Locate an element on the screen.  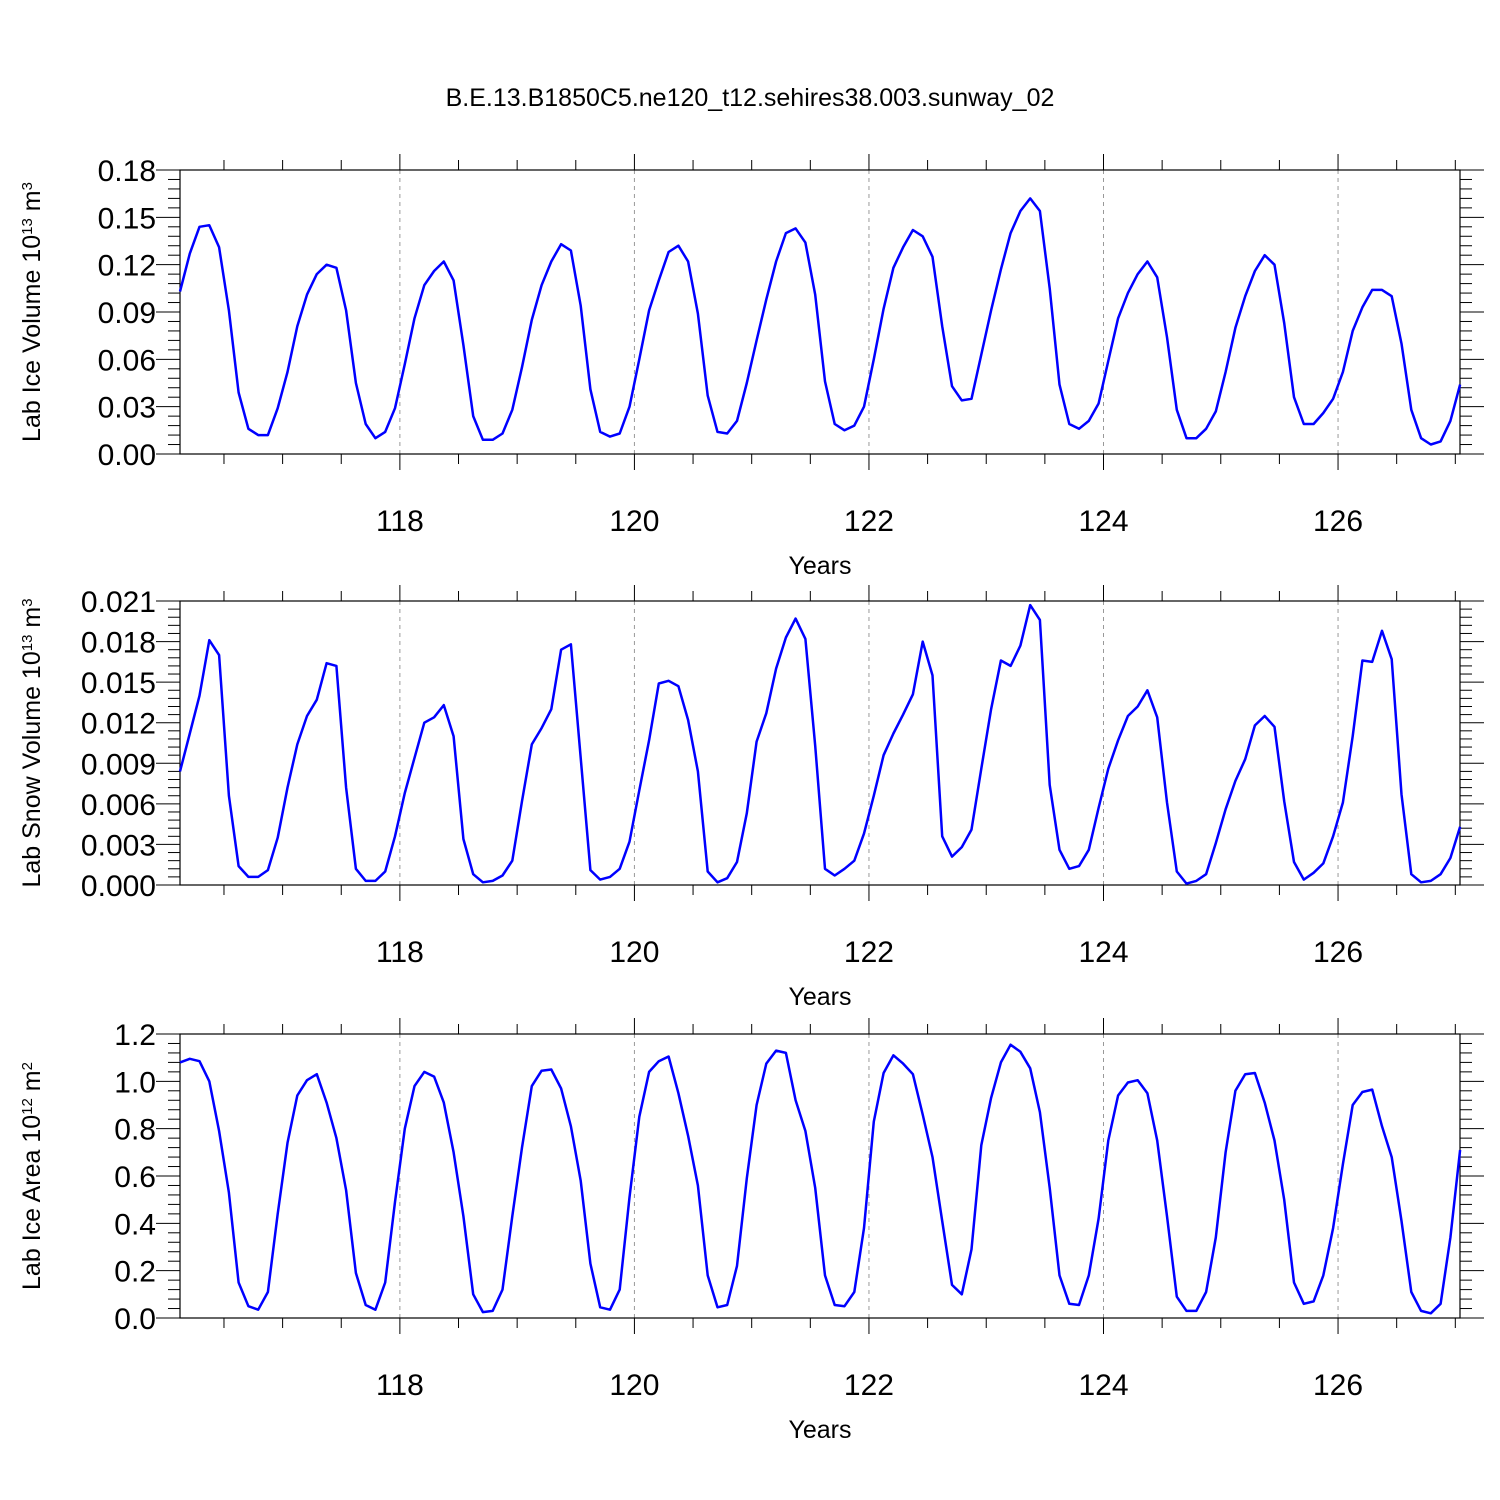
y-axis-label-text: Lab Ice Area 10 is located at coordinates (32, 1202).